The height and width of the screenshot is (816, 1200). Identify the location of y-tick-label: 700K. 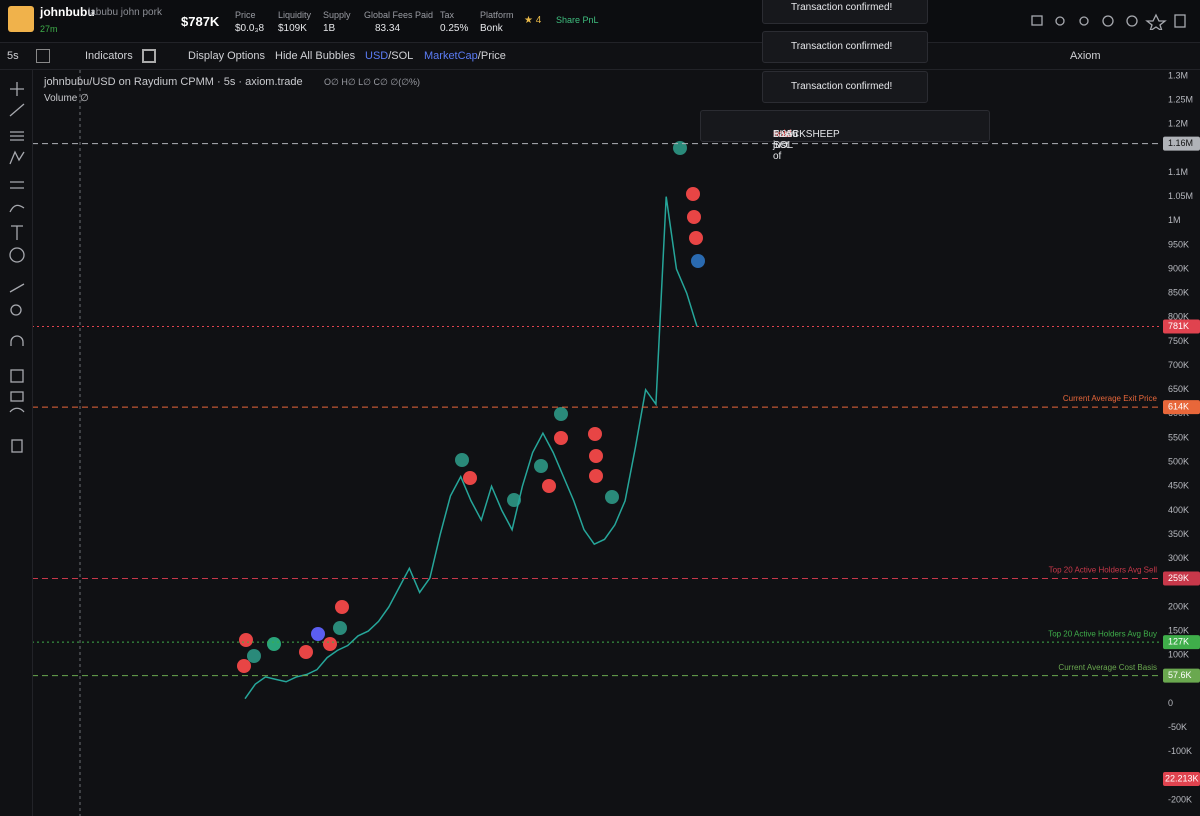
(1178, 365).